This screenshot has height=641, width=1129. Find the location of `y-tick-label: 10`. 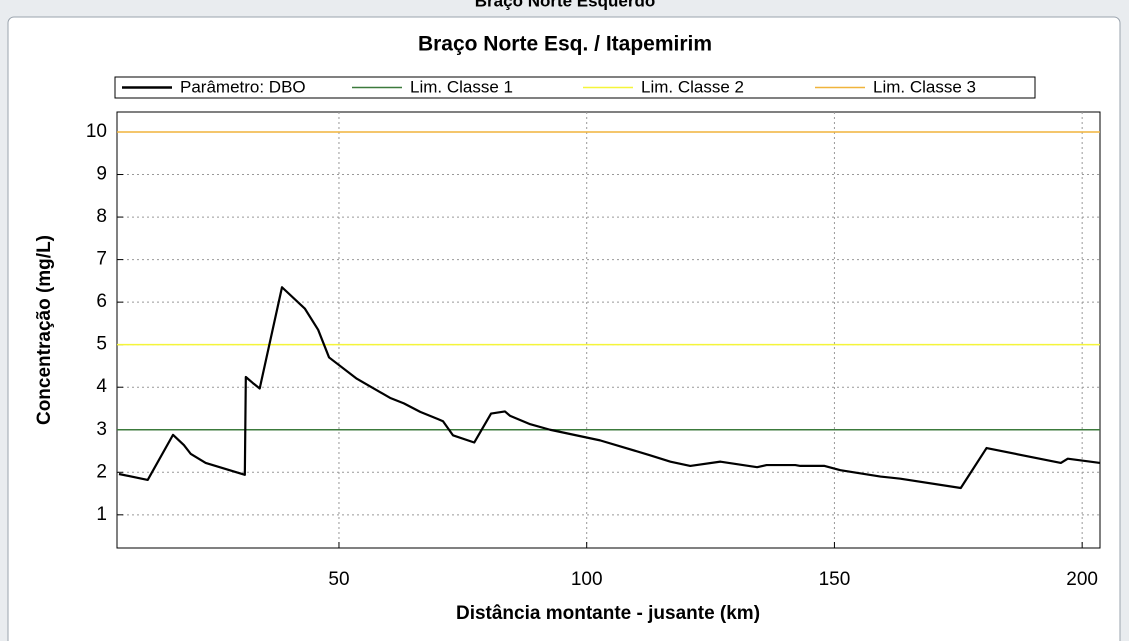

y-tick-label: 10 is located at coordinates (96, 131).